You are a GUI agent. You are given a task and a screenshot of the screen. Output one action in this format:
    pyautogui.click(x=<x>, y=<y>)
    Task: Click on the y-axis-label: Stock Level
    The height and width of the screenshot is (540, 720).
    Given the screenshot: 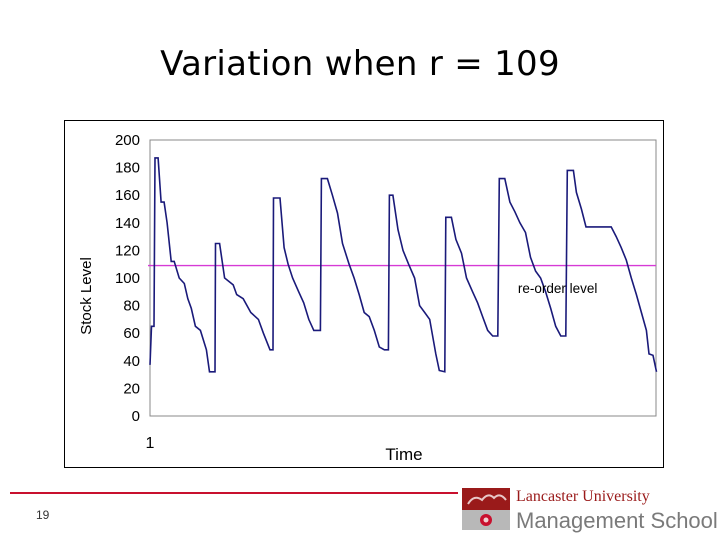 What is the action you would take?
    pyautogui.click(x=86, y=296)
    